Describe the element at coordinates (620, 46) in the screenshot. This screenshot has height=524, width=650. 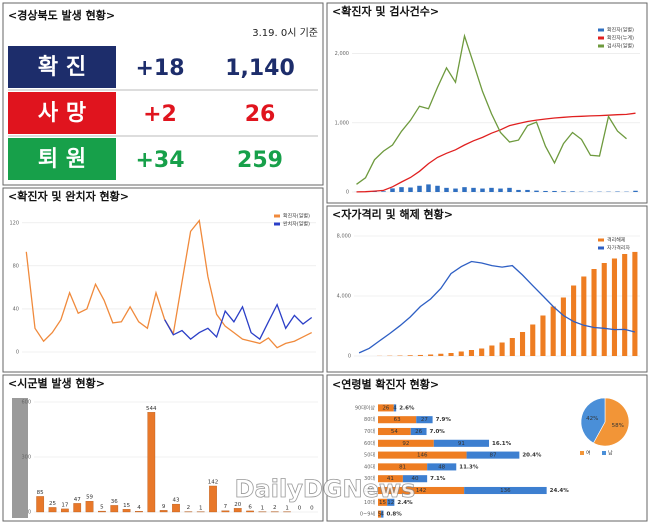
I see `legend-label: 검사자(일별)` at that location.